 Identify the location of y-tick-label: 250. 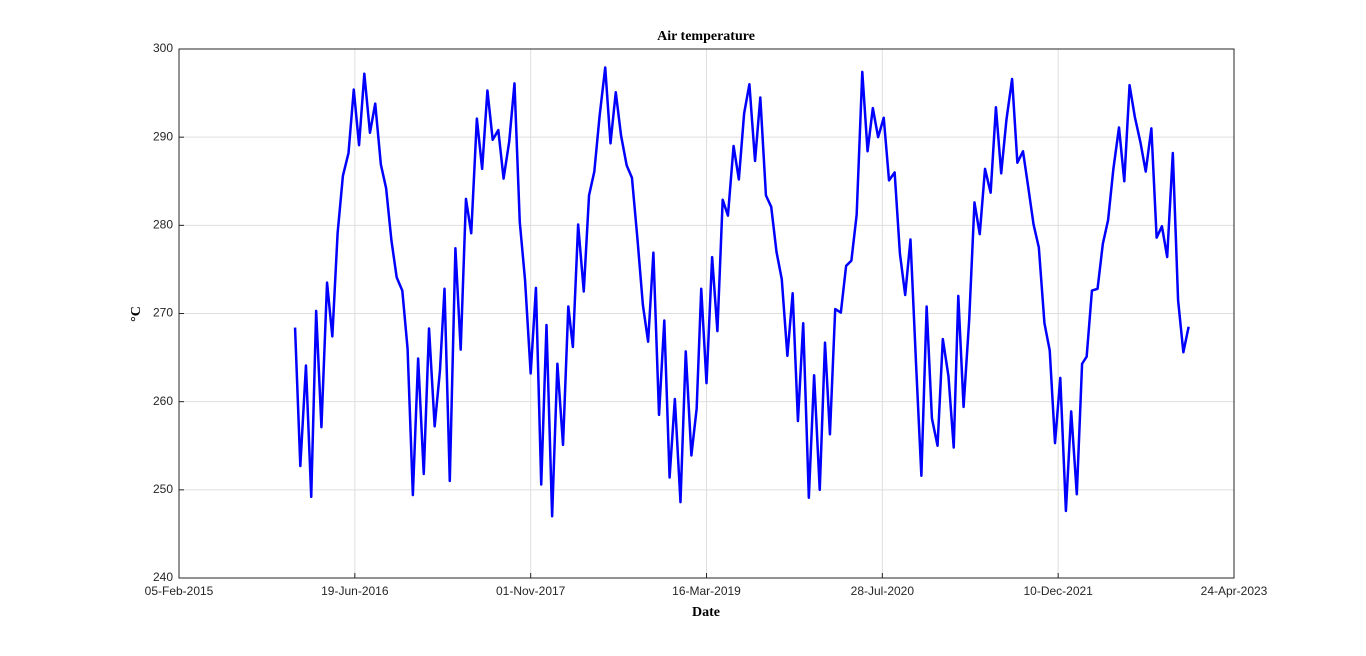
(163, 489).